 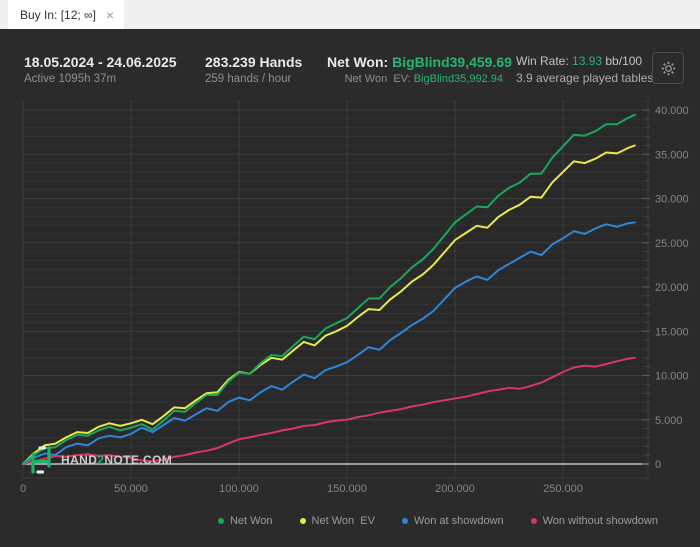 I want to click on gear-icon, so click(x=668, y=68).